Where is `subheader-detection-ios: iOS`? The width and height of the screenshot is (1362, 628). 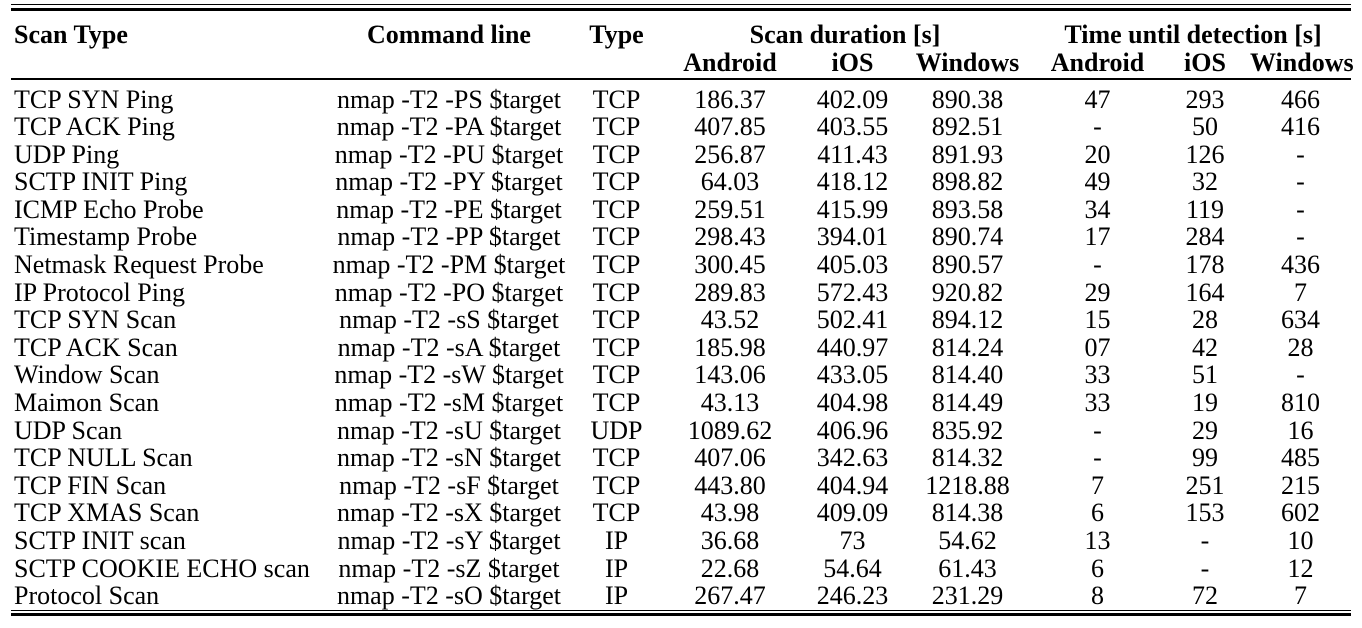 subheader-detection-ios: iOS is located at coordinates (1205, 62).